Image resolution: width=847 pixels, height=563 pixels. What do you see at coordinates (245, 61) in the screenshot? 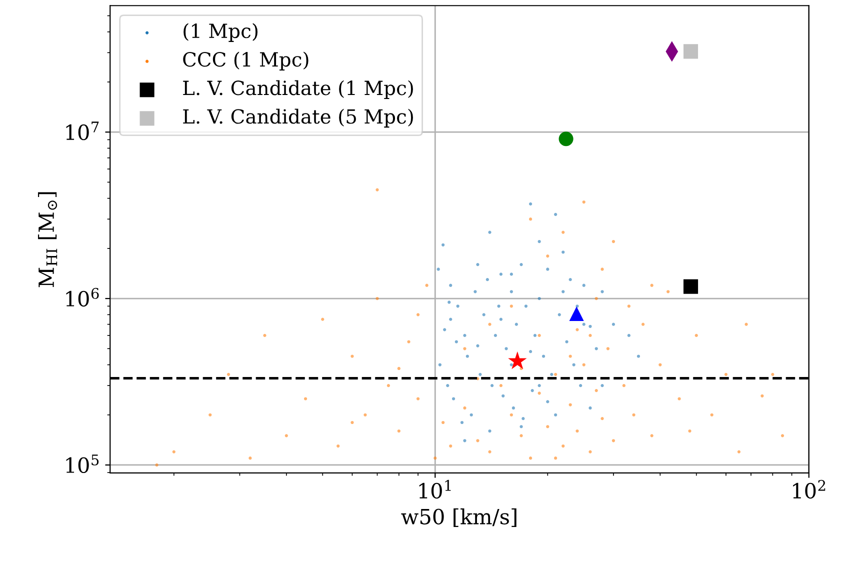
I see `legend-label: CCC (1 Mpc)` at bounding box center [245, 61].